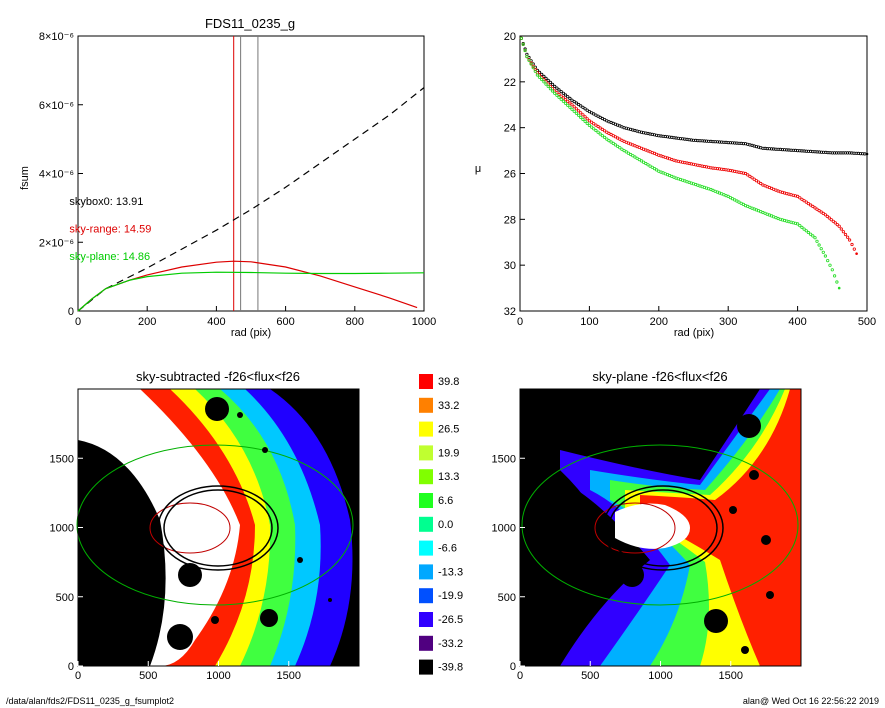  I want to click on sky-annotation: sky-plane: 14.86, so click(109, 257).